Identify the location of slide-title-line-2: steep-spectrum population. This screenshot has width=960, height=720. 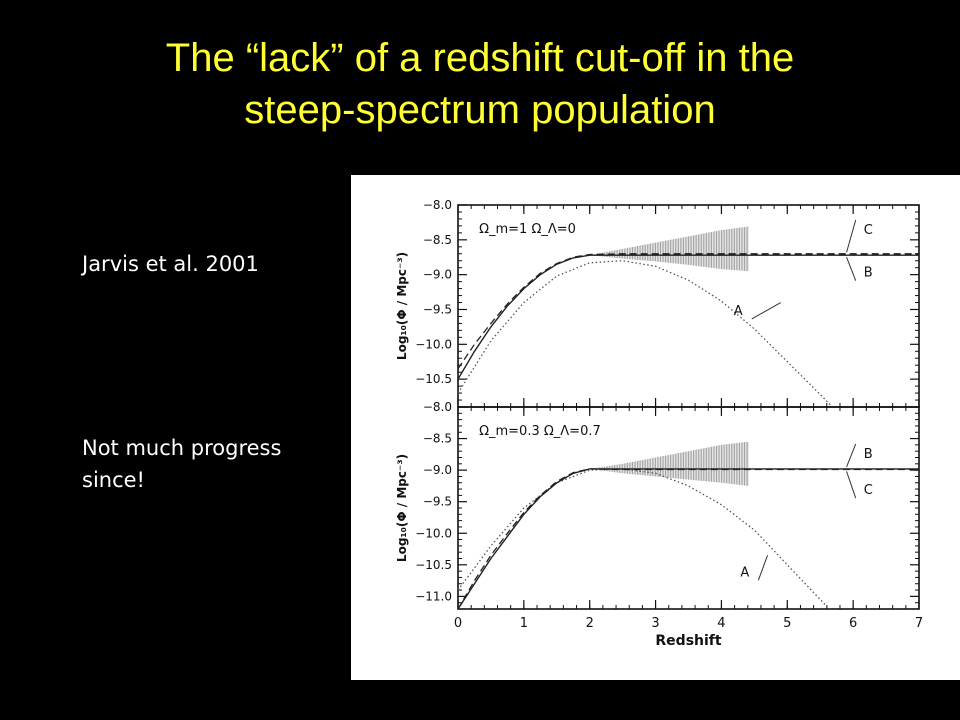
(480, 110).